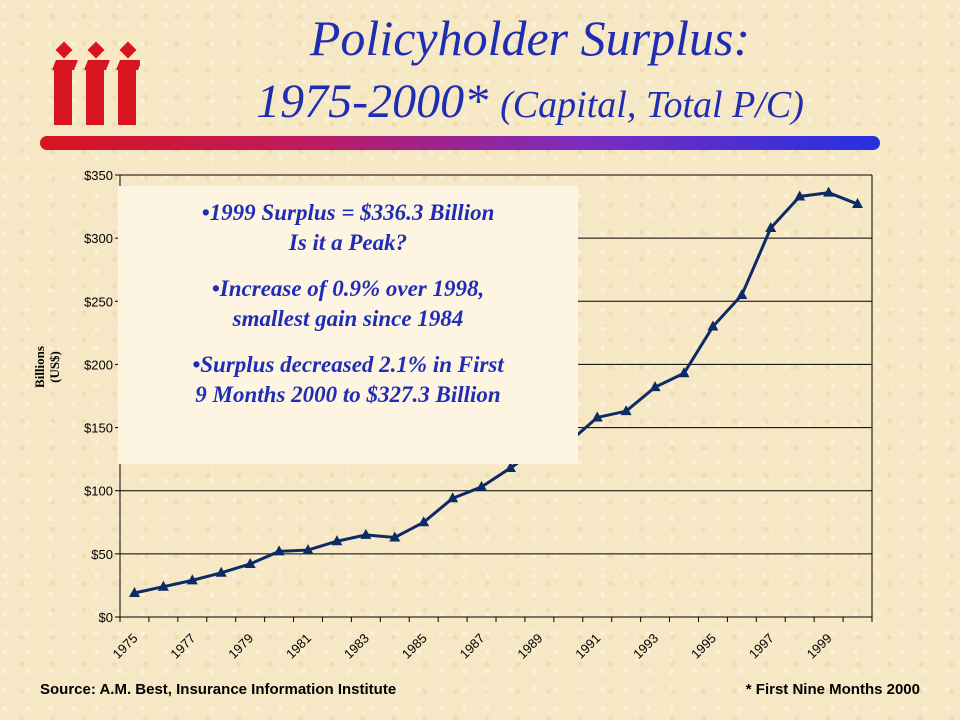 Image resolution: width=960 pixels, height=720 pixels. I want to click on data-point-1991, so click(597, 416).